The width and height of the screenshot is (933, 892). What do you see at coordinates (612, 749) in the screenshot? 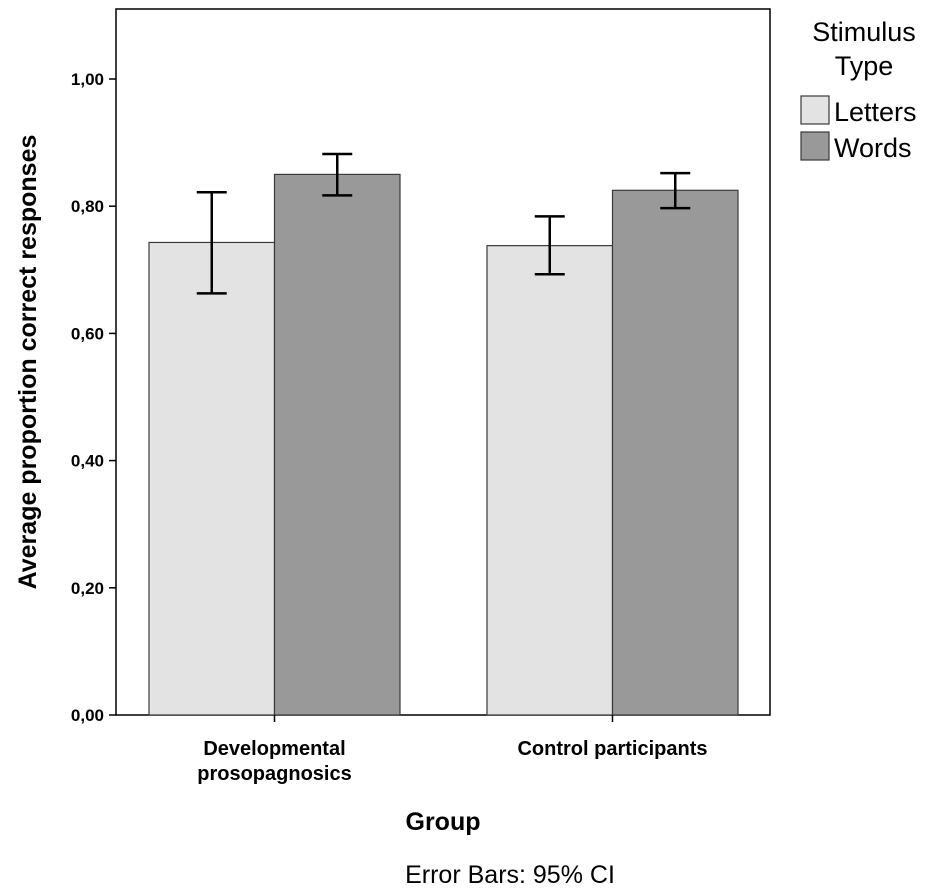
I see `x-category-label: Control participants` at bounding box center [612, 749].